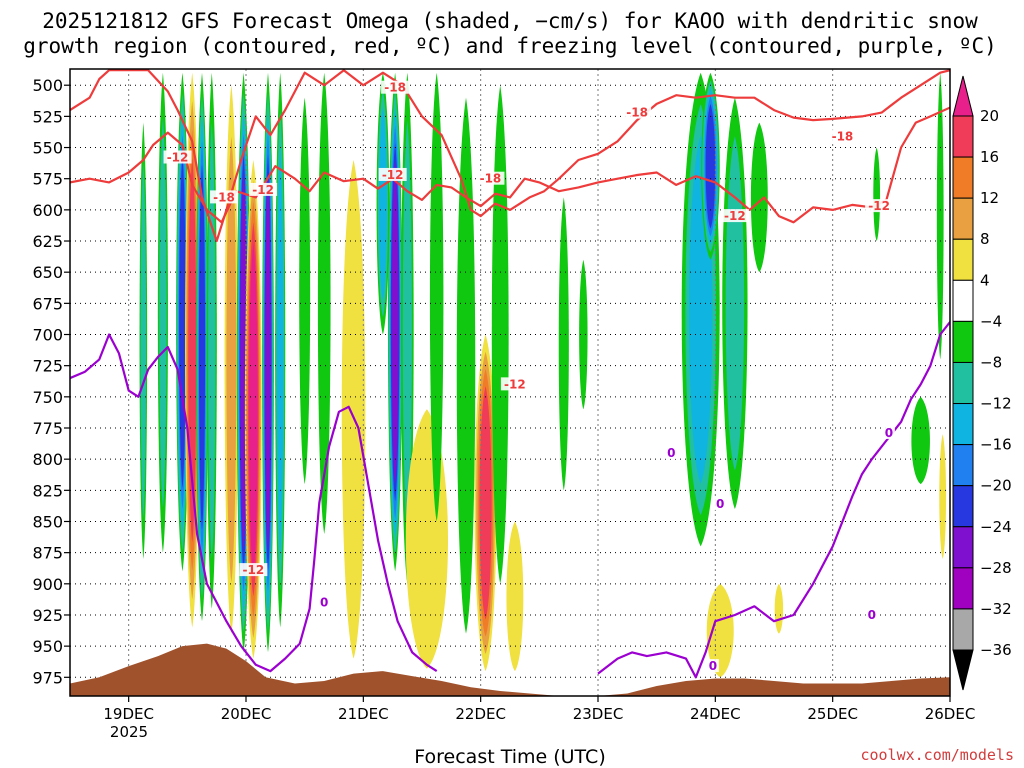 Image resolution: width=1024 pixels, height=768 pixels. What do you see at coordinates (996, 650) in the screenshot?
I see `colorbar-label-13: −36` at bounding box center [996, 650].